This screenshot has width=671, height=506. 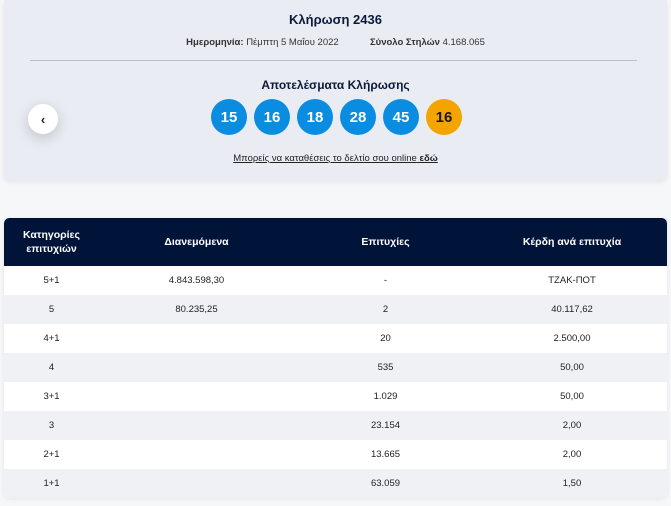 I want to click on header-category-line1: Κατηγορίες, so click(x=51, y=234).